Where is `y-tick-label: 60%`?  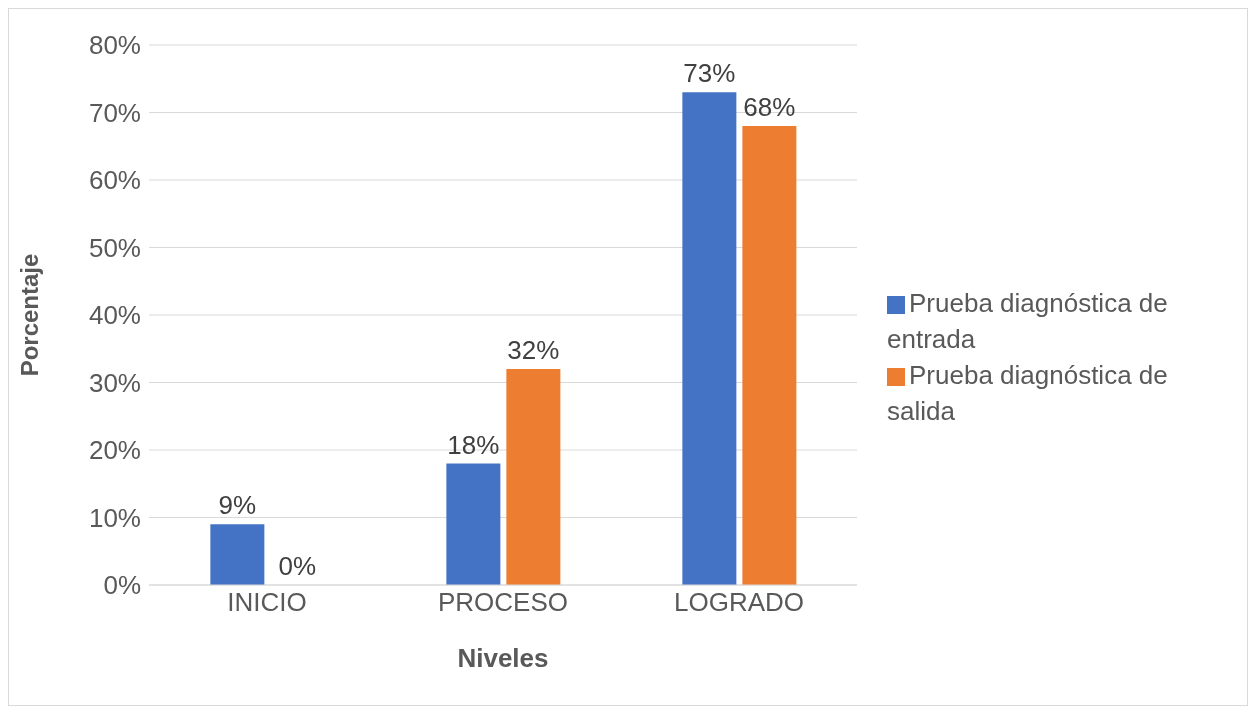 y-tick-label: 60% is located at coordinates (114, 180).